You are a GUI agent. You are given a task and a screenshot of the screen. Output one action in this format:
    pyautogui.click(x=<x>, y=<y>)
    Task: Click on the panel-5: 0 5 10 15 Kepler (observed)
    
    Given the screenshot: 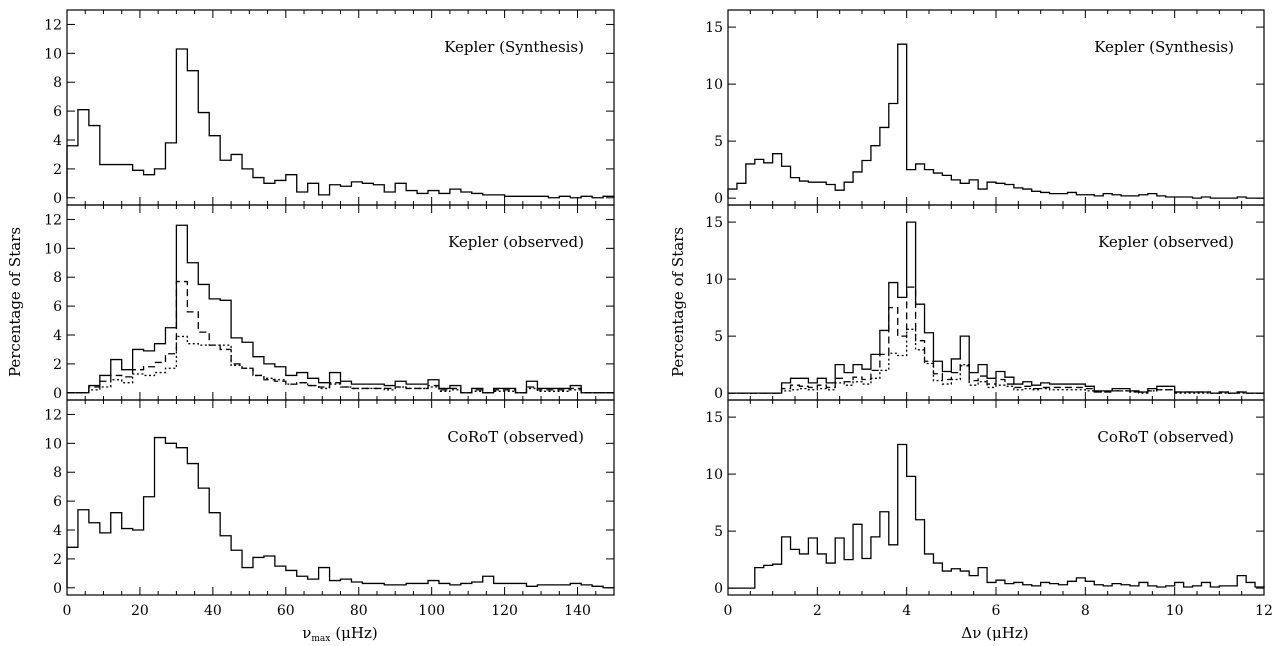 What is the action you would take?
    pyautogui.click(x=985, y=303)
    